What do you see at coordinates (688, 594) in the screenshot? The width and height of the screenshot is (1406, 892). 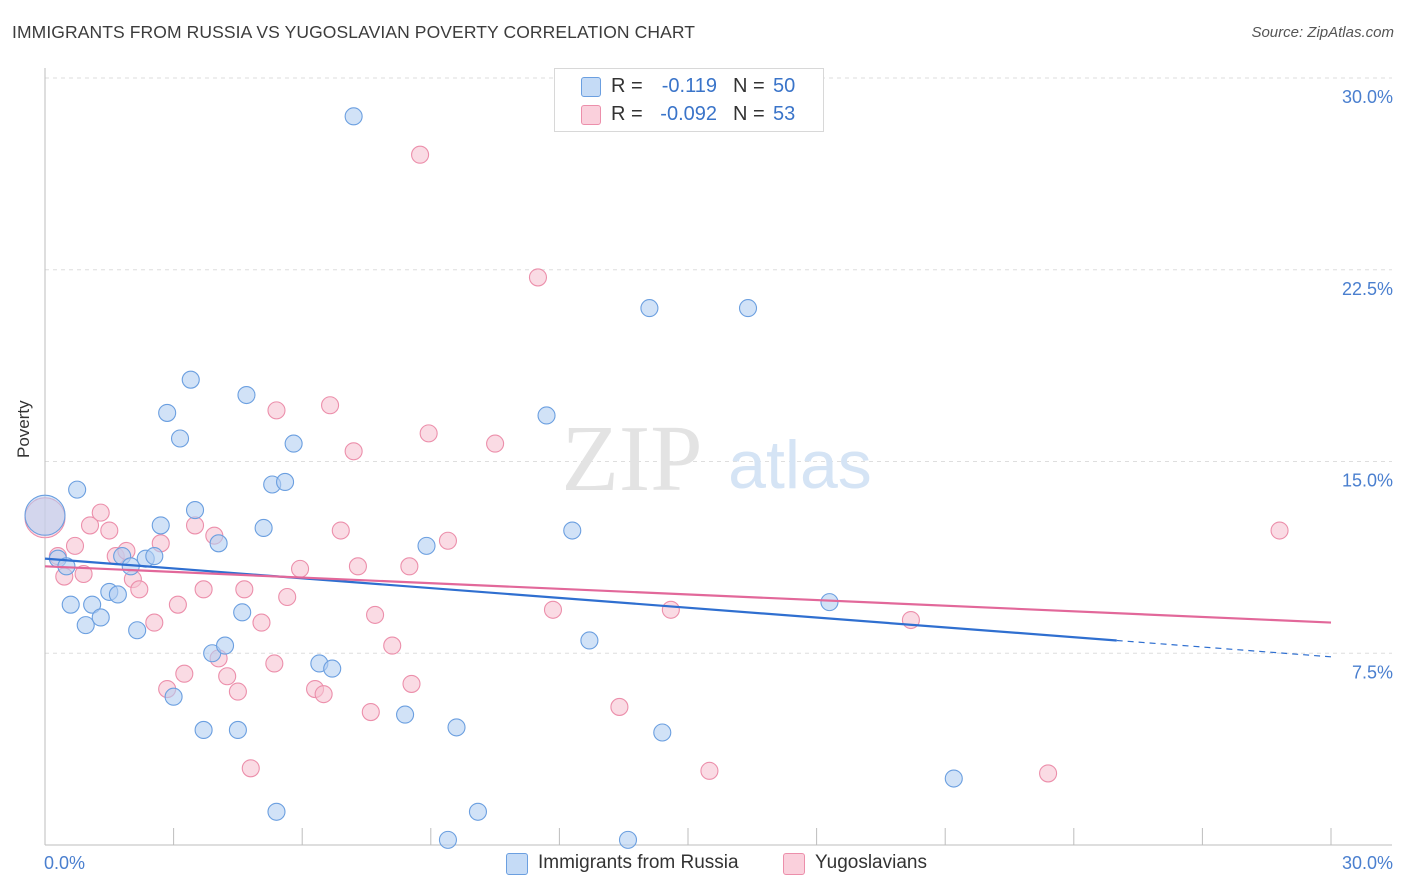 I see `trend-line-yugoslavians` at bounding box center [688, 594].